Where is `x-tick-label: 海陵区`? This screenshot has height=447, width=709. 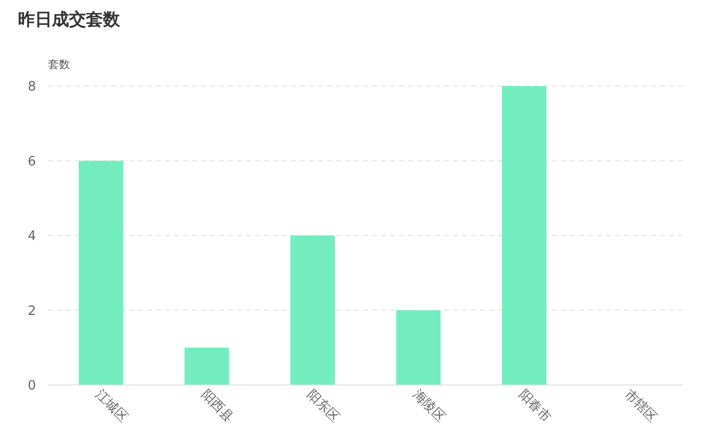 x-tick-label: 海陵区 is located at coordinates (429, 406).